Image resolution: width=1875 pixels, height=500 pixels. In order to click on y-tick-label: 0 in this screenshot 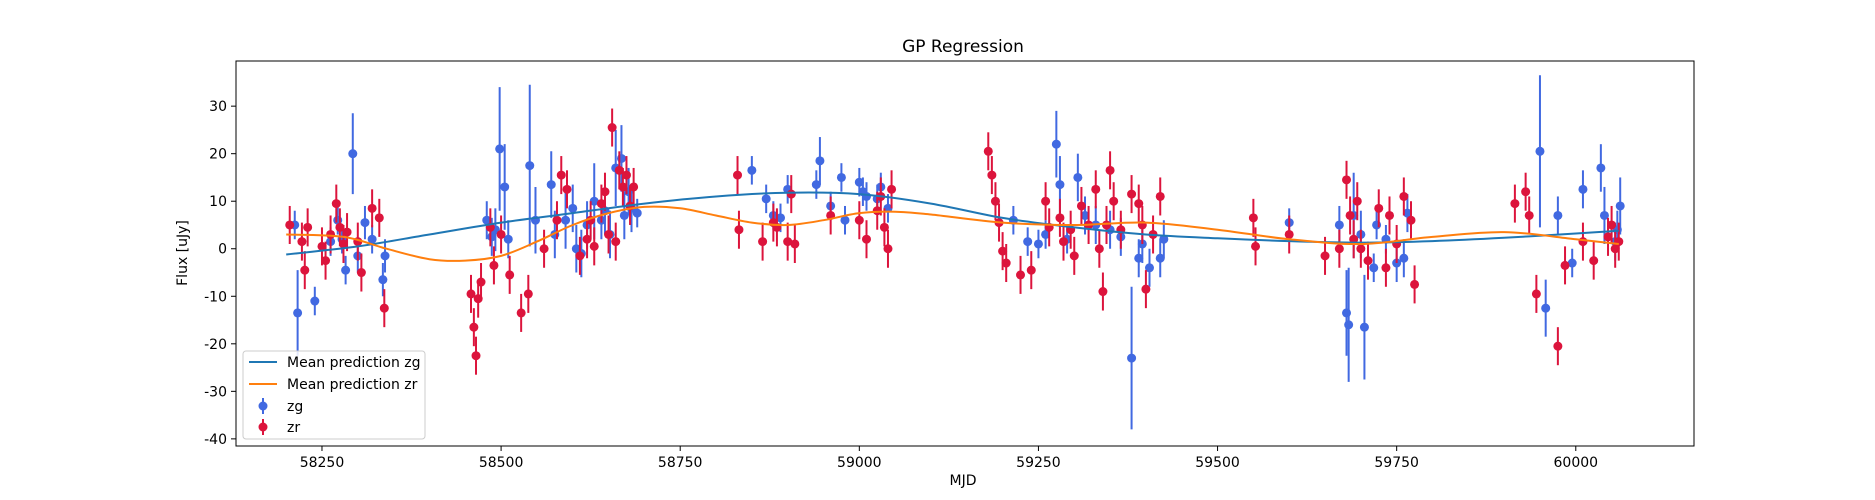, I will do `click(222, 250)`.